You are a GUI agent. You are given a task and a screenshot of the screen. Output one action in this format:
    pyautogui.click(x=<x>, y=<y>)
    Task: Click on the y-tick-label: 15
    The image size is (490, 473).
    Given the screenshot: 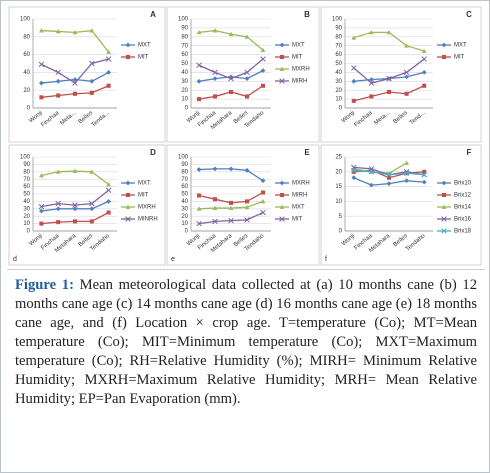 What is the action you would take?
    pyautogui.click(x=338, y=187)
    